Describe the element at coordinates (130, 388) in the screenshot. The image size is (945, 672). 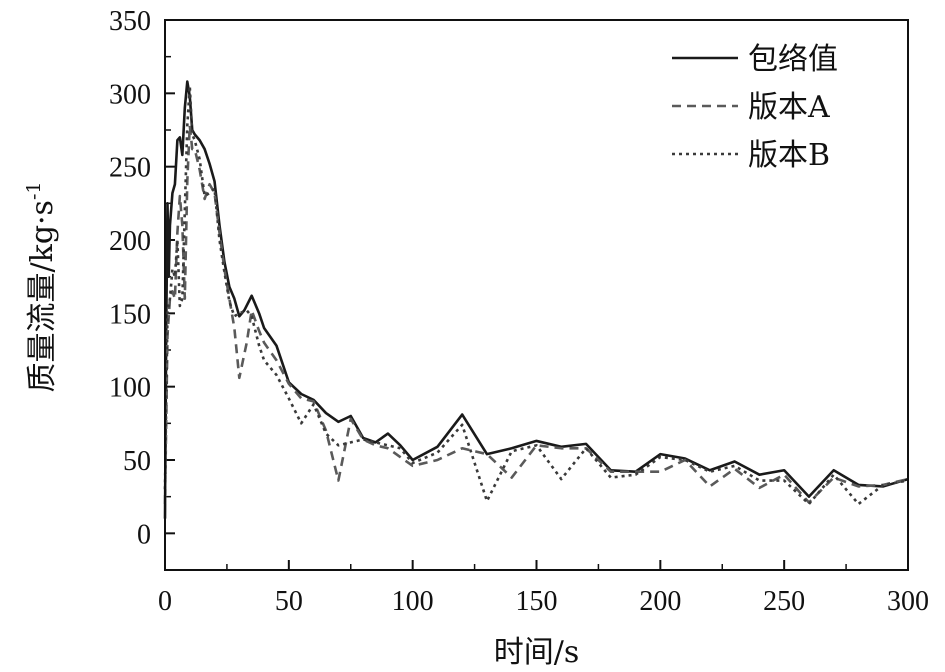
I see `y-tick-label: 100` at that location.